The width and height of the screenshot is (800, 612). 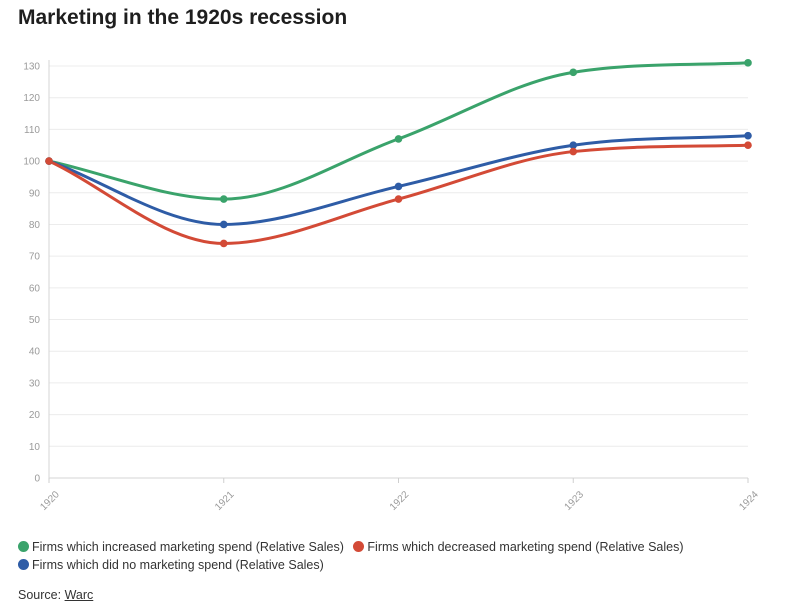 What do you see at coordinates (575, 501) in the screenshot?
I see `x-tick-label: 1923` at bounding box center [575, 501].